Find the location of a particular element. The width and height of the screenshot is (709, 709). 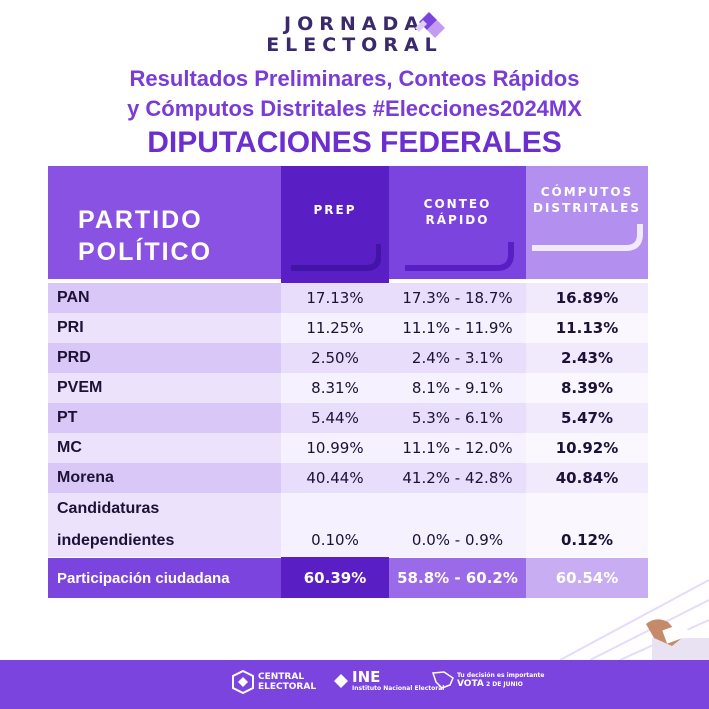

prep-value: 8.31% is located at coordinates (335, 388).